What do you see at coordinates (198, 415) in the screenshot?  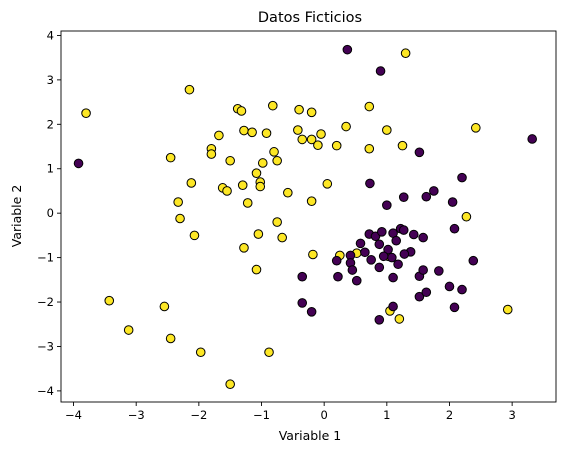 I see `x-tick-label: −2` at bounding box center [198, 415].